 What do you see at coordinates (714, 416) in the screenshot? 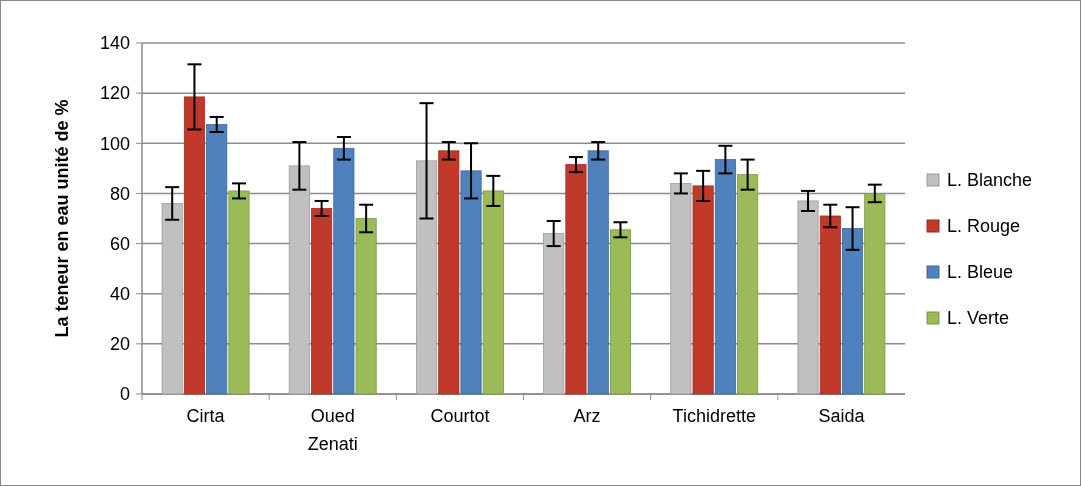
I see `x-tick-label: Tichidrette` at bounding box center [714, 416].